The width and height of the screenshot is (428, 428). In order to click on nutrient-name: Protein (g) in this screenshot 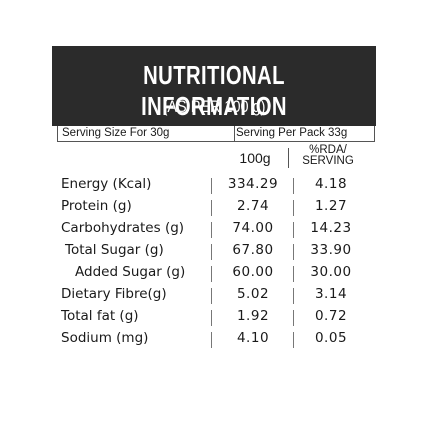, I will do `click(96, 206)`.